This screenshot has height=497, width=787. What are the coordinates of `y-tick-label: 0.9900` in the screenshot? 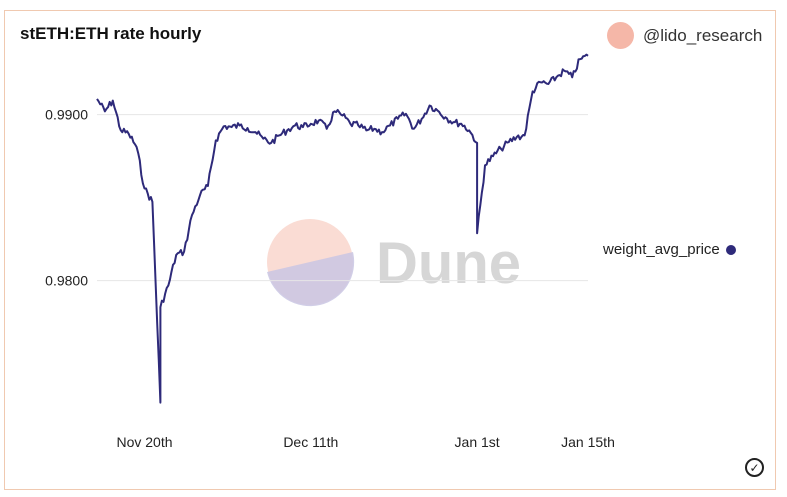 It's located at (66, 115).